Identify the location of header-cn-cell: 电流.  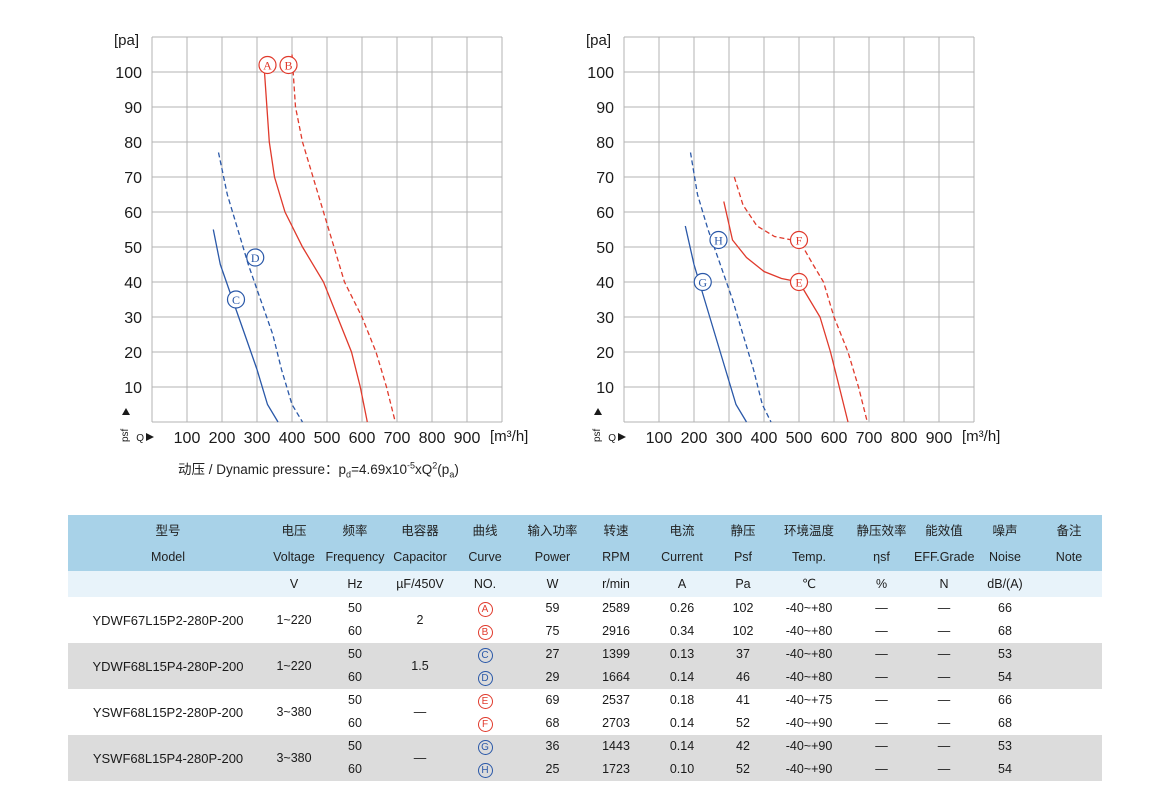
(682, 529).